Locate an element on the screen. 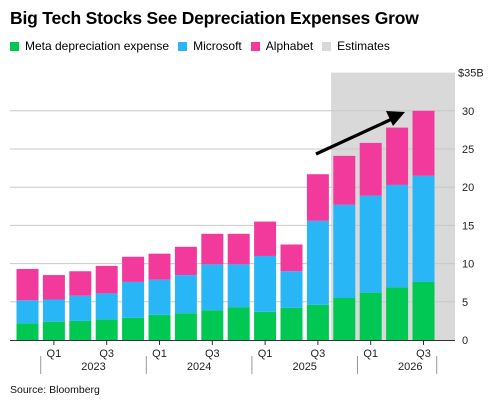 This screenshot has height=402, width=500. legend-label-meta: Meta depreciation expense is located at coordinates (97, 46).